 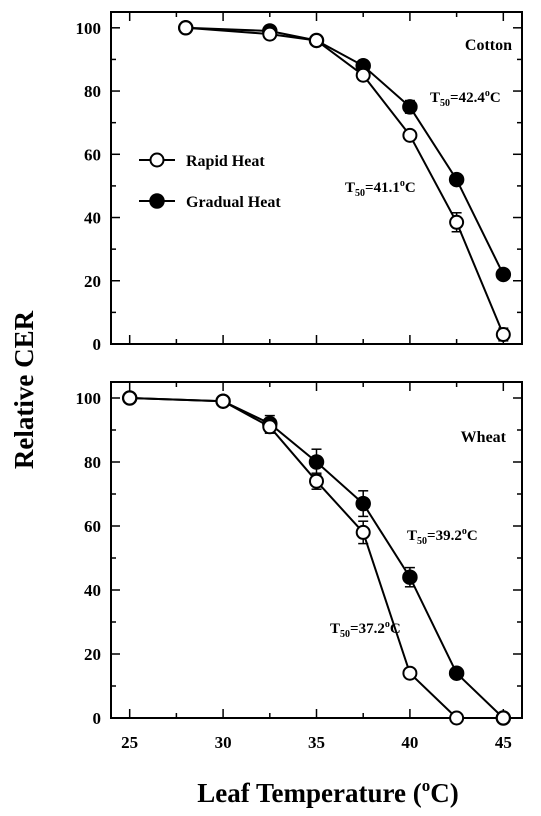 I want to click on legend-gradual-label: Gradual Heat, so click(x=233, y=202).